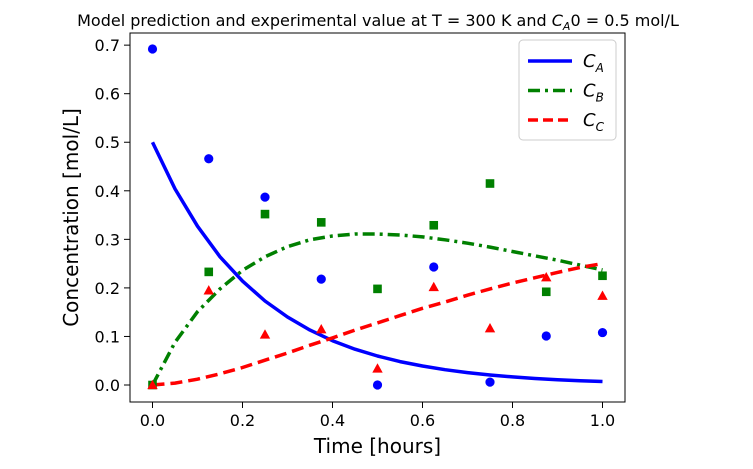  I want to click on x-axis-ticks: 0.0 0.2 0.4 0.6 0.8 1.0, so click(377, 416).